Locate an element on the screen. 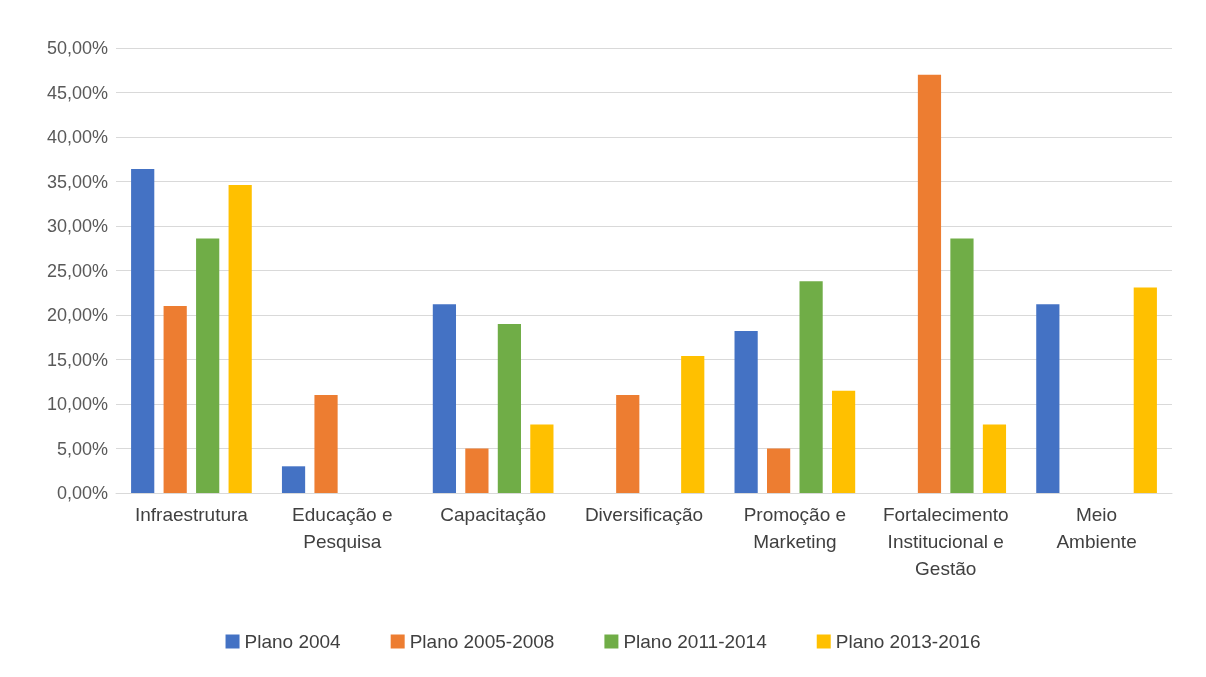 Image resolution: width=1206 pixels, height=677 pixels. legend-label: Plano 2011-2014 is located at coordinates (695, 641).